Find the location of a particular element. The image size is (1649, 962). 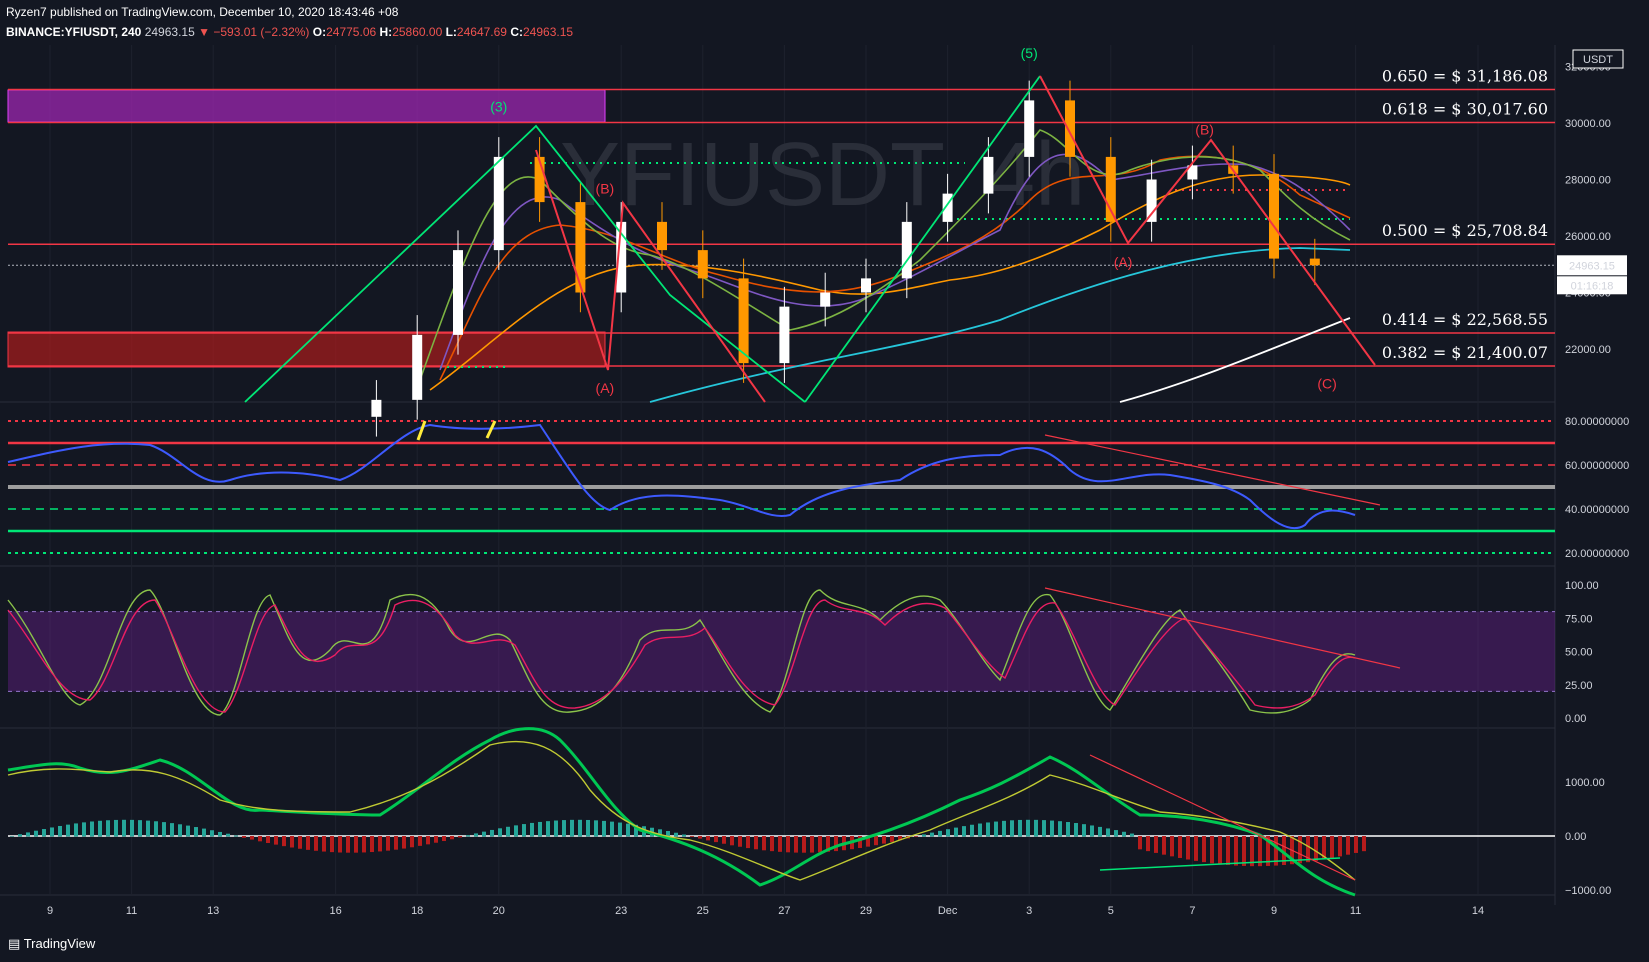

close-value: 24963.15 is located at coordinates (548, 32).